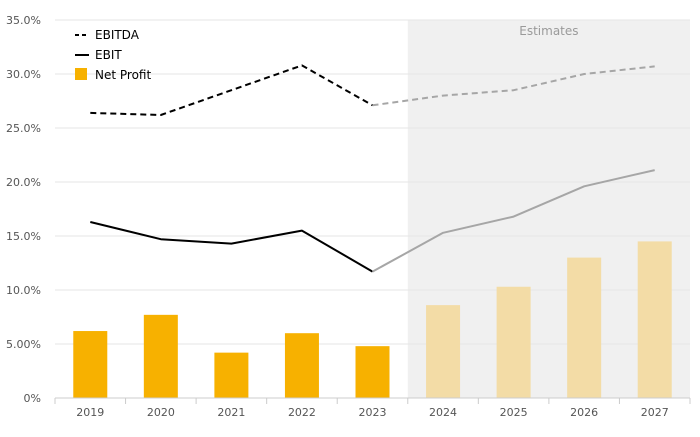  Describe the element at coordinates (23, 290) in the screenshot. I see `y-tick-label: 10.0%` at that location.